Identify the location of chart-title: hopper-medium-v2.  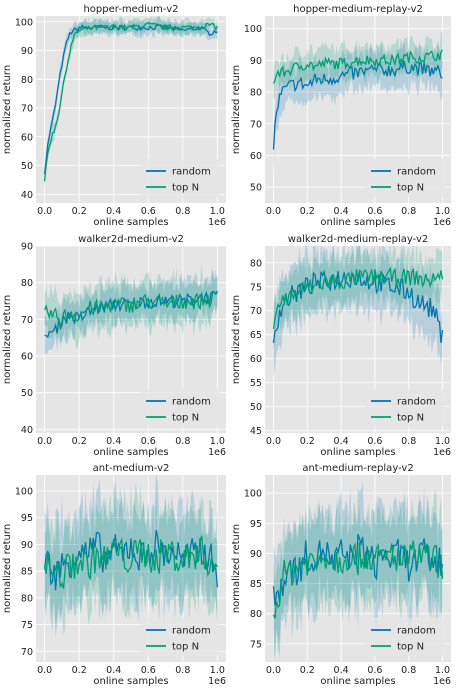
(130, 9).